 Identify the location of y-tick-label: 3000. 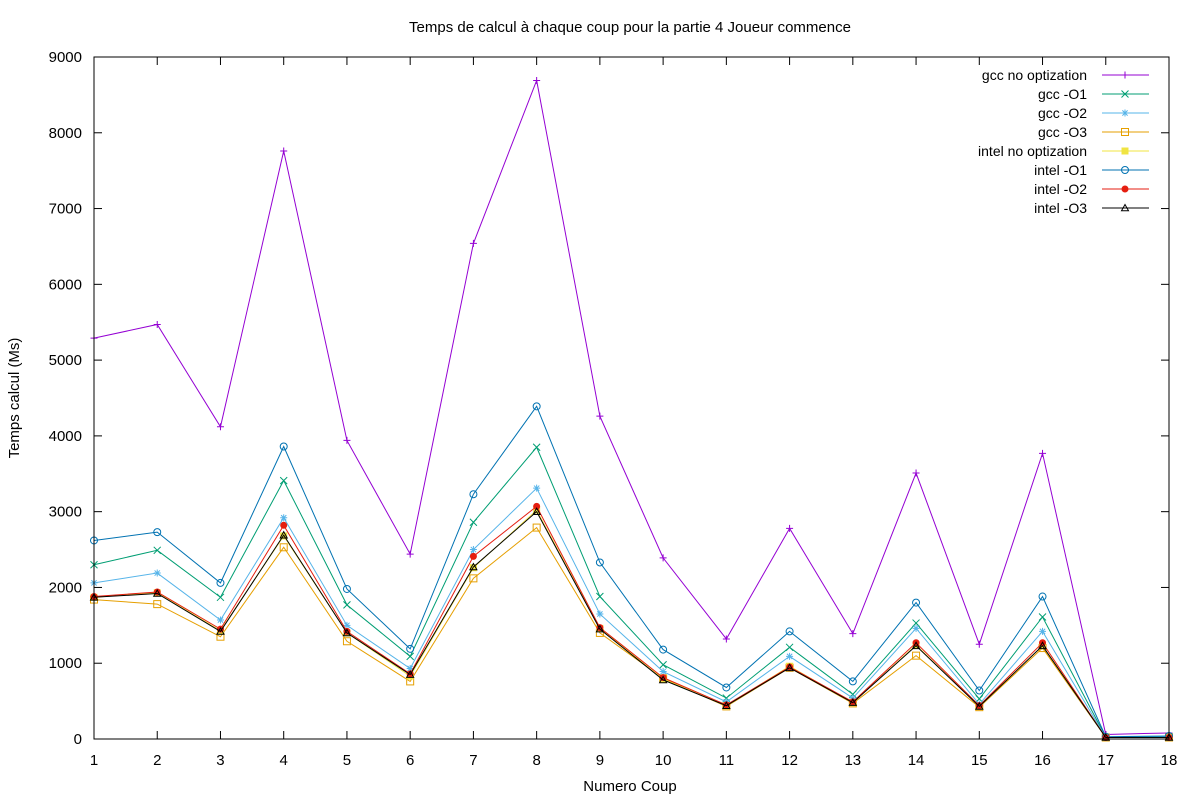
(65, 512).